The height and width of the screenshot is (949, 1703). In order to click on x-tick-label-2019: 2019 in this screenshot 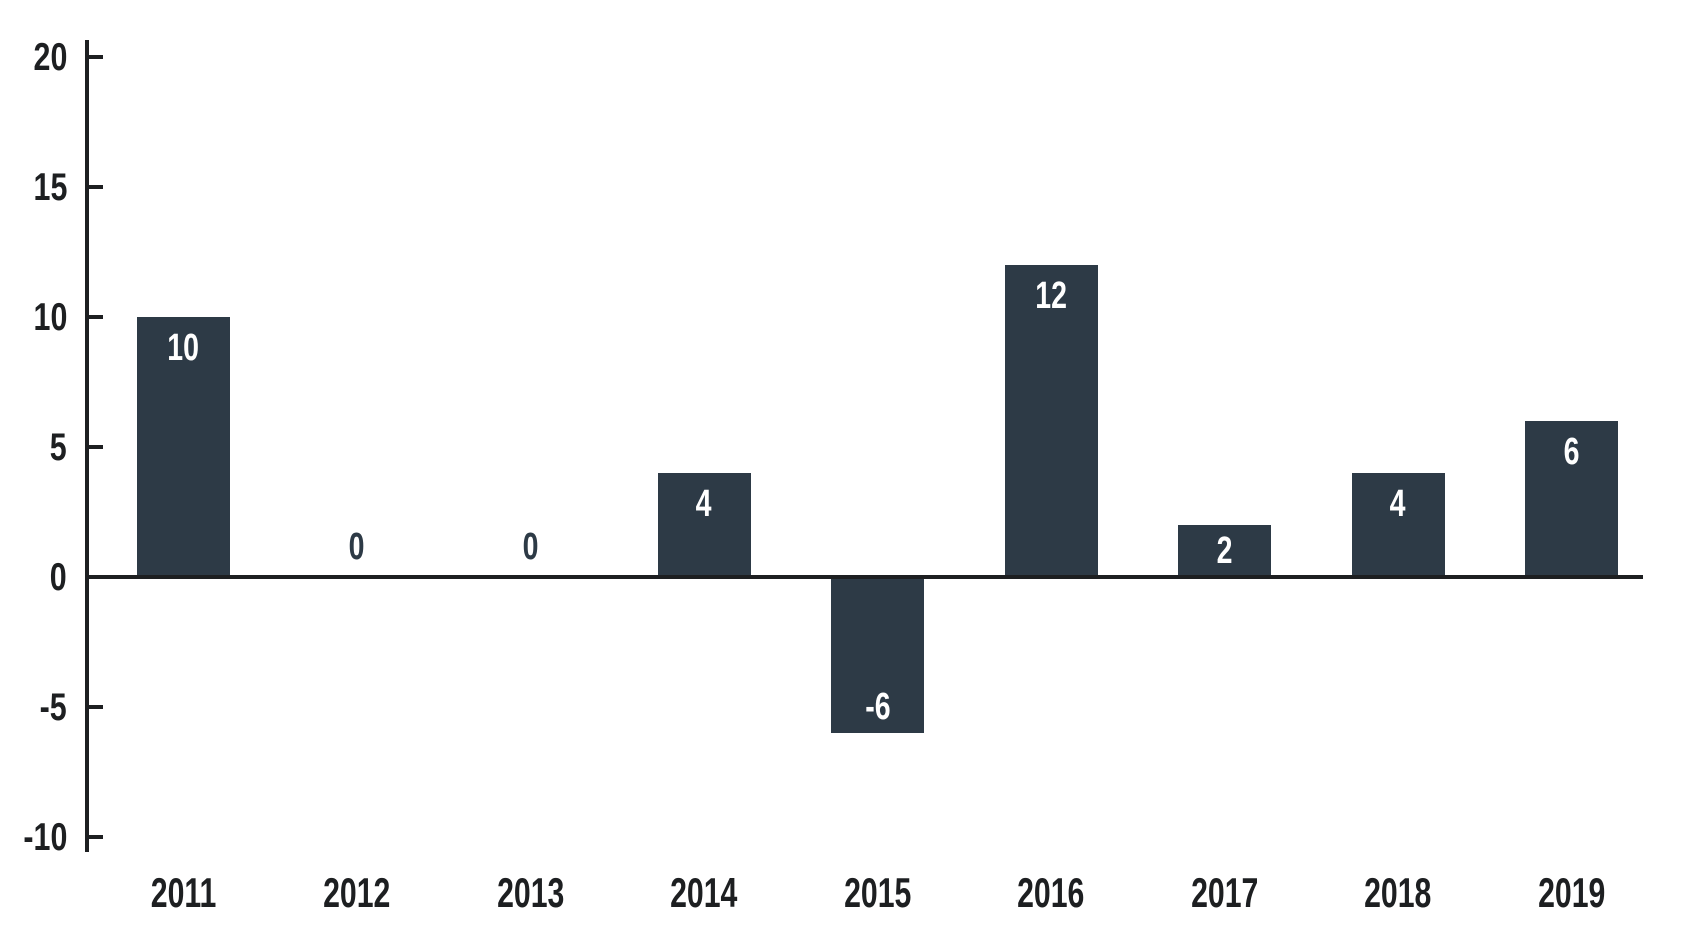, I will do `click(1572, 893)`.